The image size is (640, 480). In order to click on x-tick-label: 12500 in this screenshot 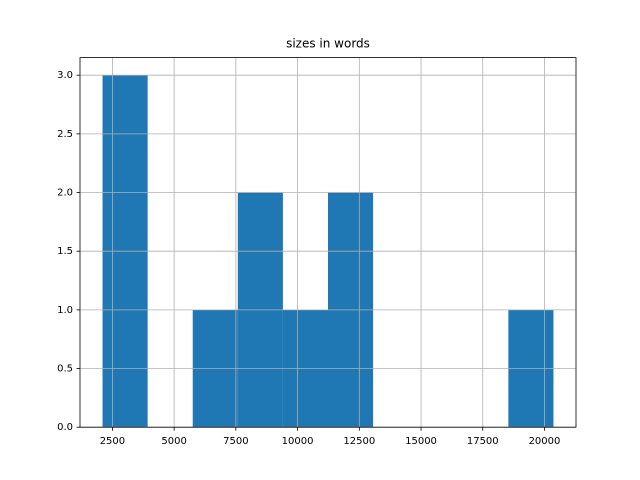, I will do `click(359, 441)`.